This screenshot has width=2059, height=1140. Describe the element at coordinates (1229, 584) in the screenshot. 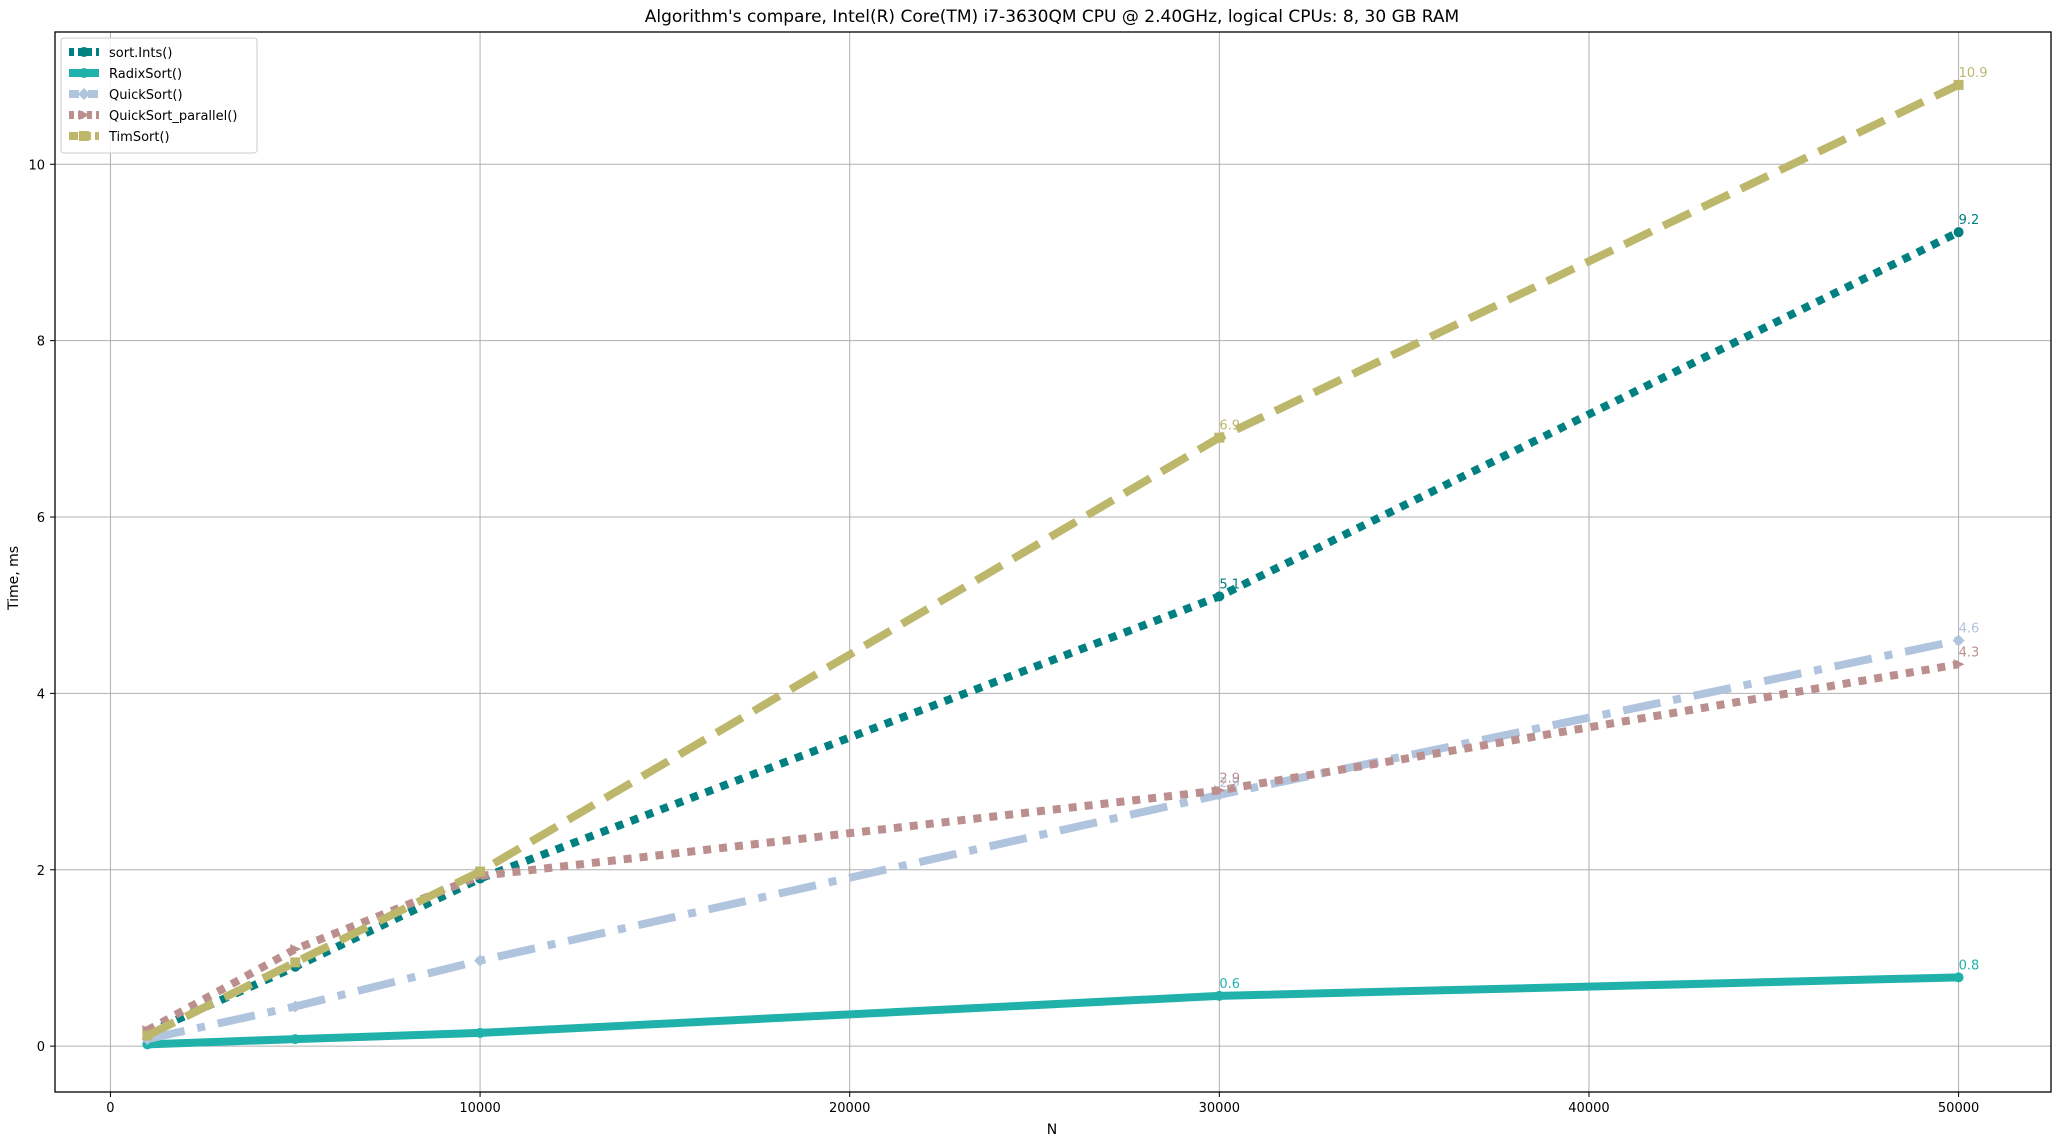

I see `data-label: 5.1` at that location.